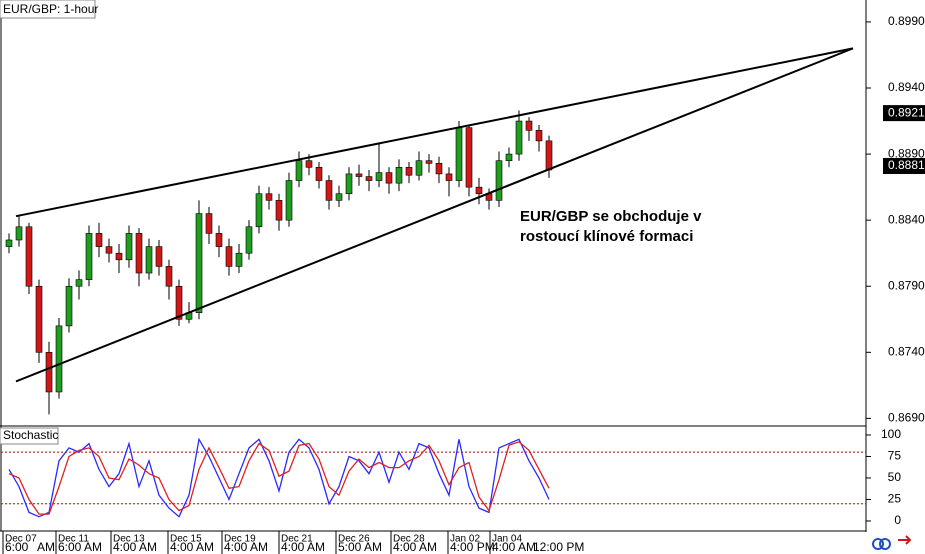  What do you see at coordinates (409, 539) in the screenshot?
I see `x-tick-label: Dec 28` at bounding box center [409, 539].